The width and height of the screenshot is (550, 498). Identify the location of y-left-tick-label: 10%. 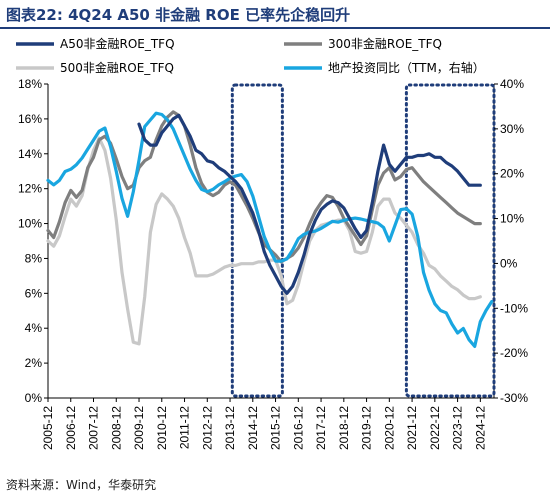
(30, 224).